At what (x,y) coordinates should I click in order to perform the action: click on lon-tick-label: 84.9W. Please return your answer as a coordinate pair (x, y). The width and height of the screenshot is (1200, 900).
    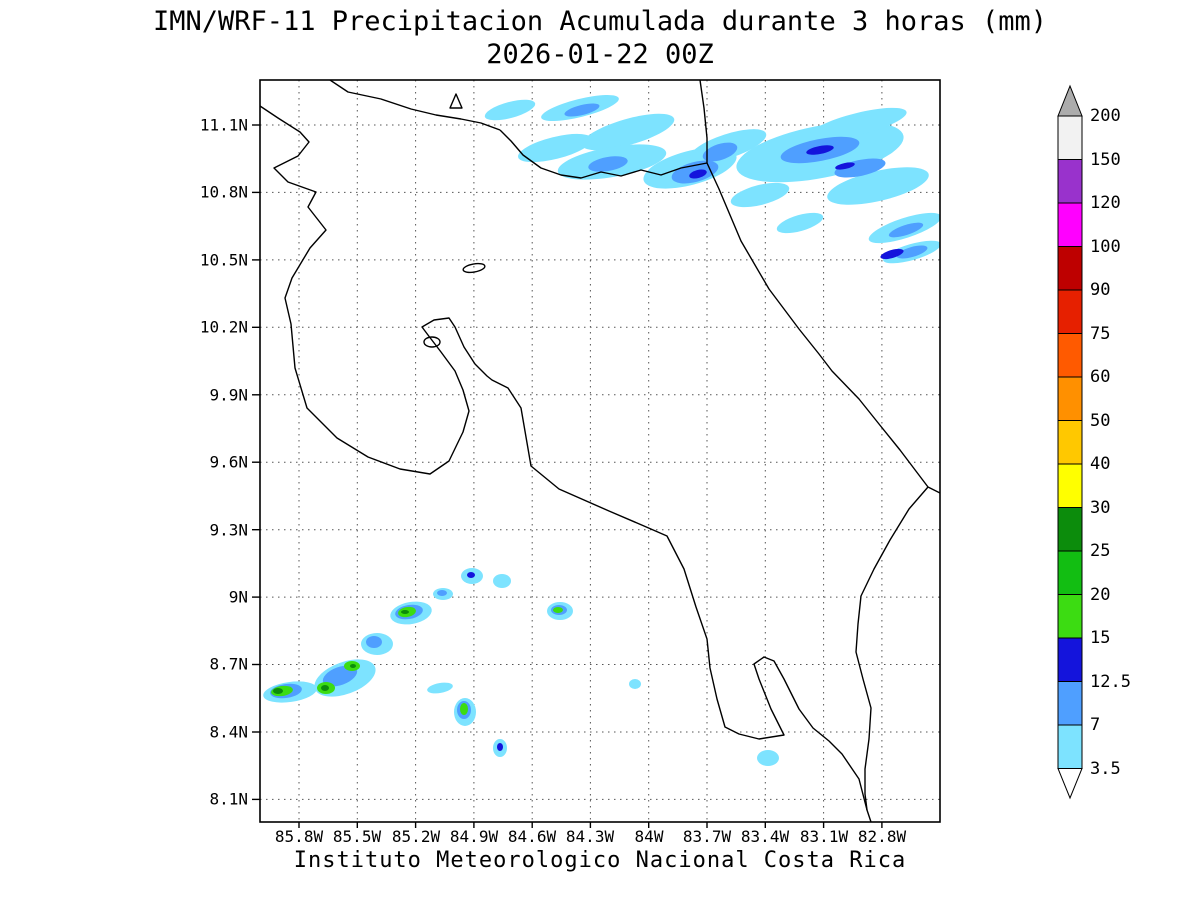
    Looking at the image, I should click on (474, 836).